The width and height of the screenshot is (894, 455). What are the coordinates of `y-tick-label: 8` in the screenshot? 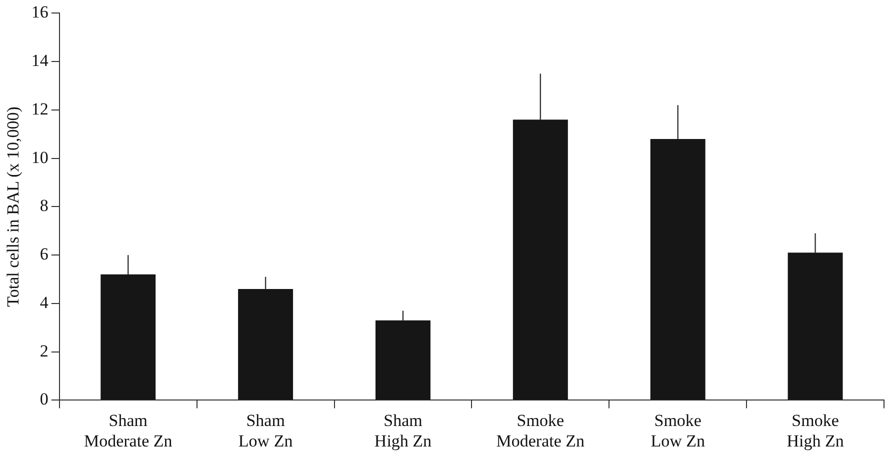 It's located at (44, 206).